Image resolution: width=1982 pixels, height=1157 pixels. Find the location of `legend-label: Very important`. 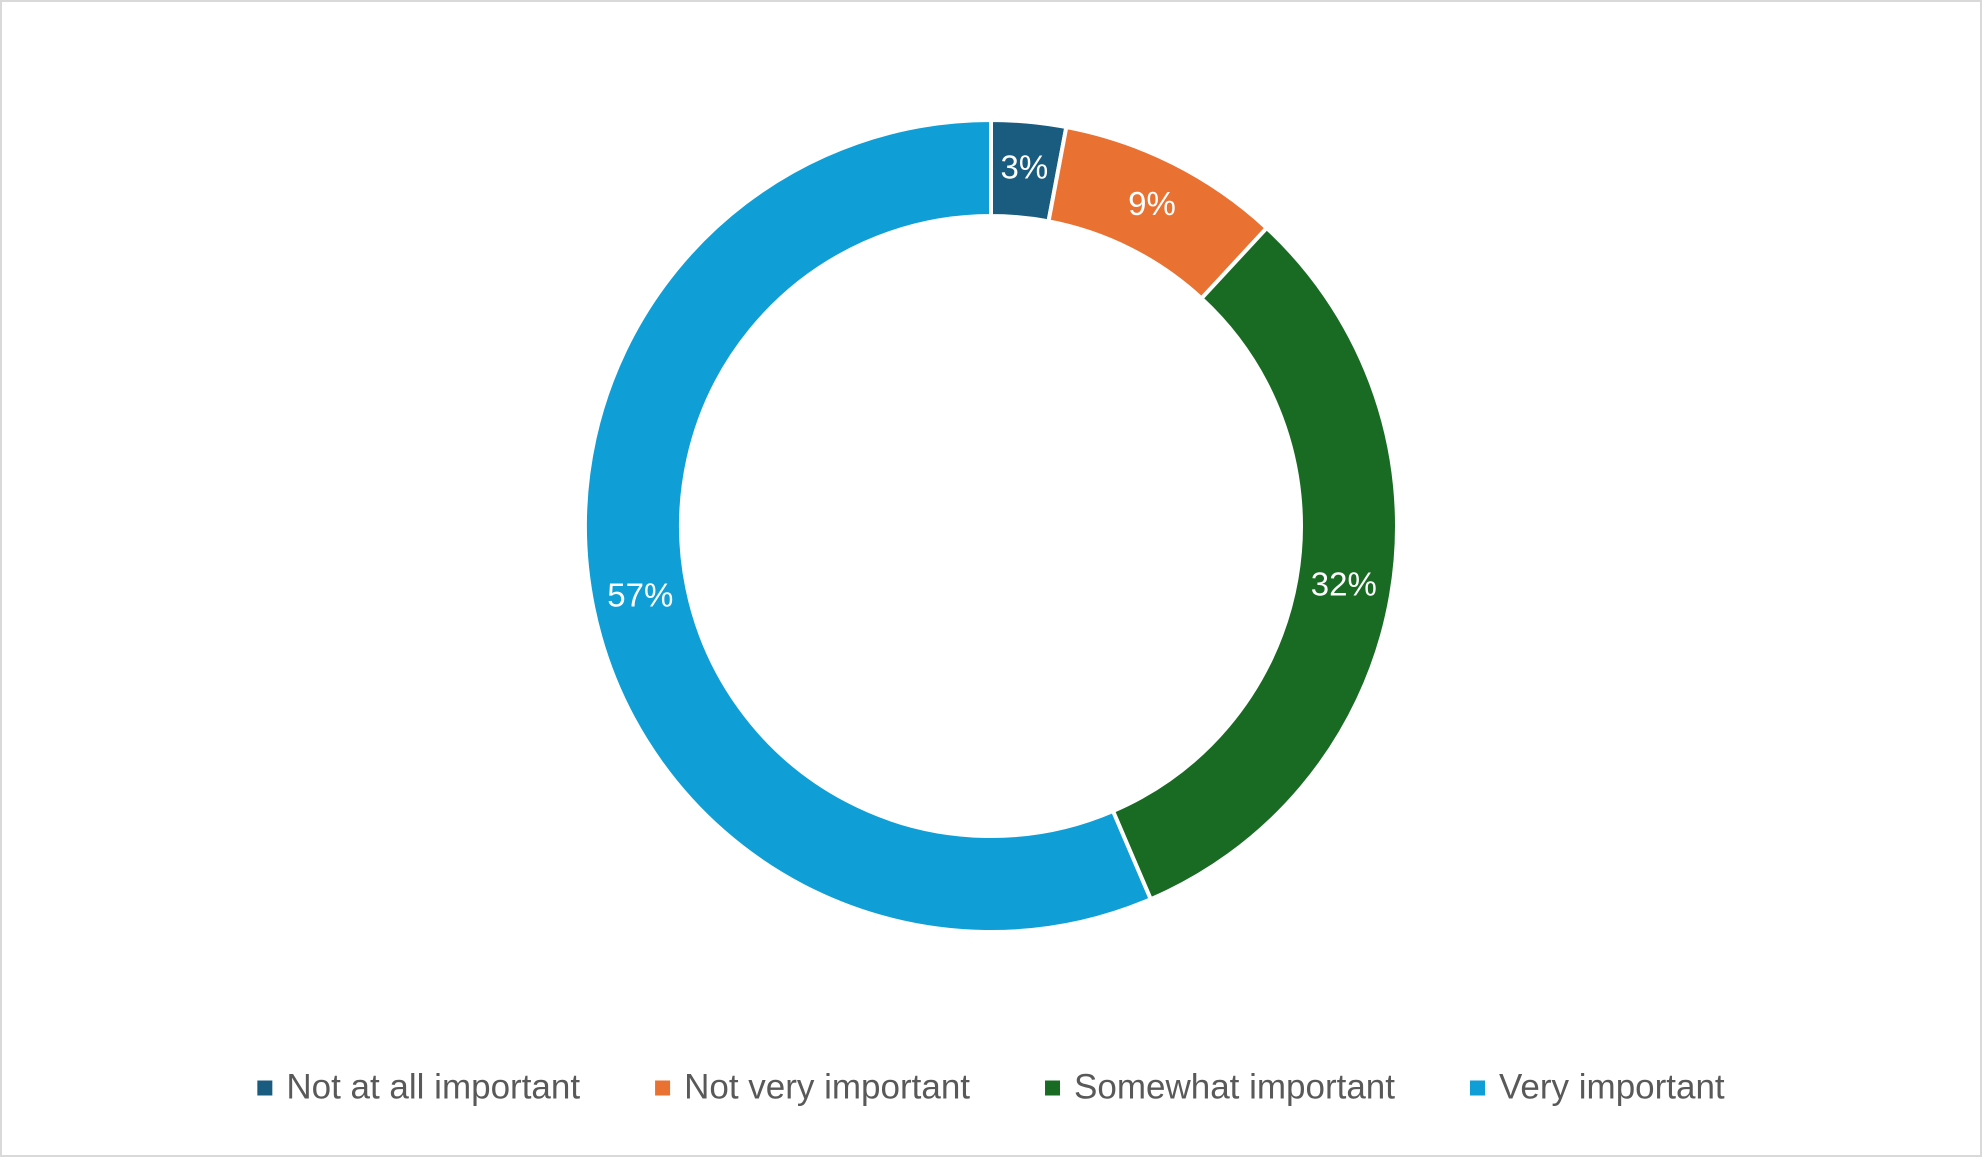

legend-label: Very important is located at coordinates (1612, 1086).